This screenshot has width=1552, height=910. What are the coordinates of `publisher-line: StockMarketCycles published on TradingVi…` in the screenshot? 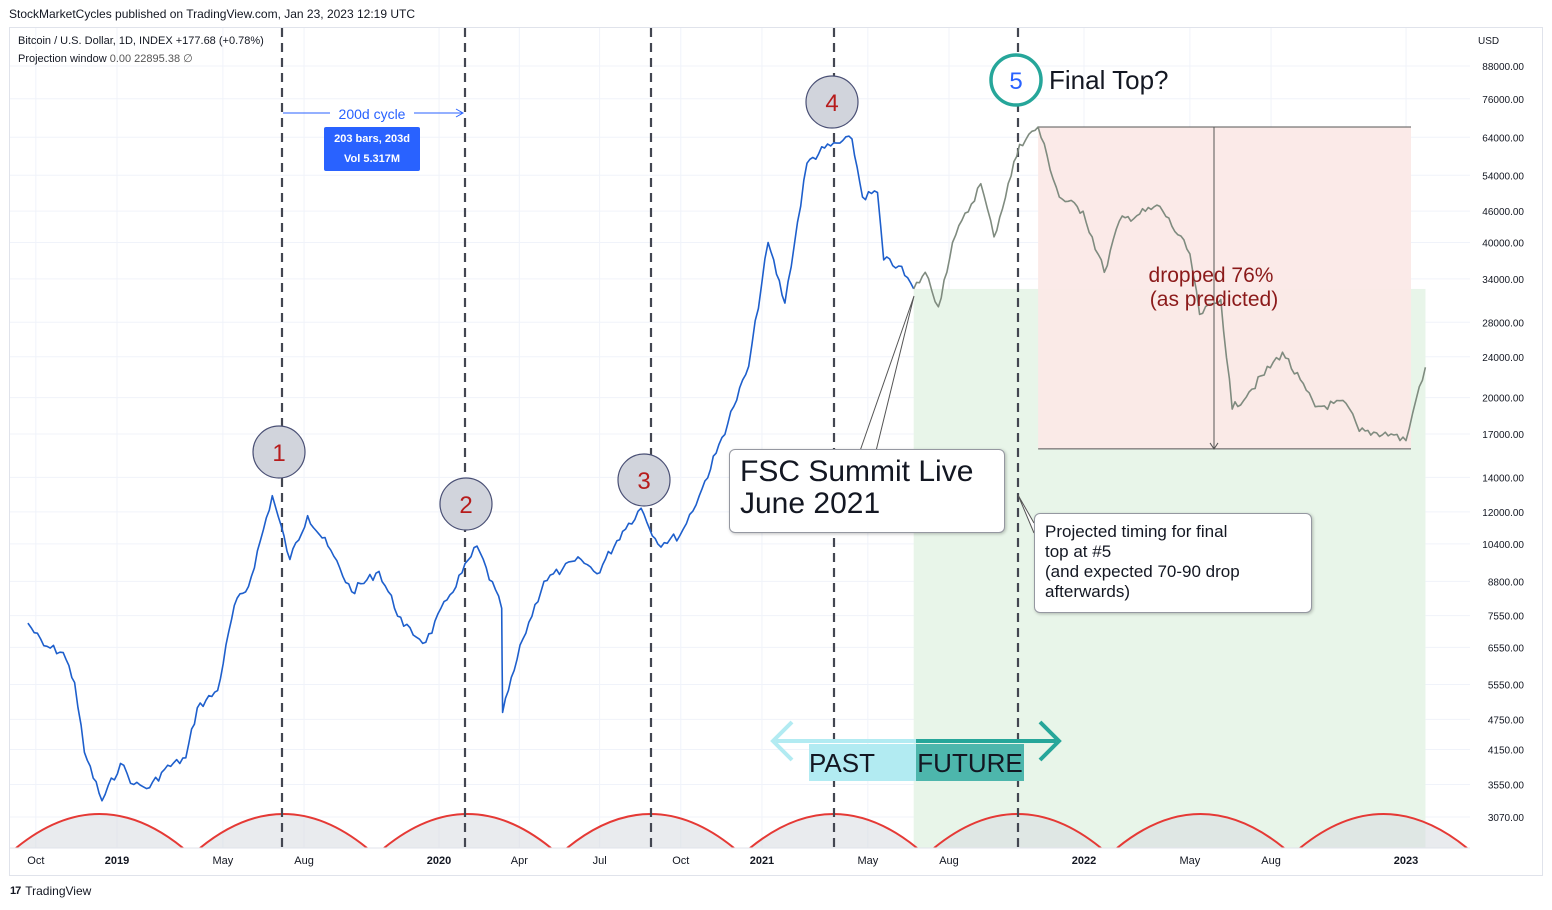 It's located at (212, 14).